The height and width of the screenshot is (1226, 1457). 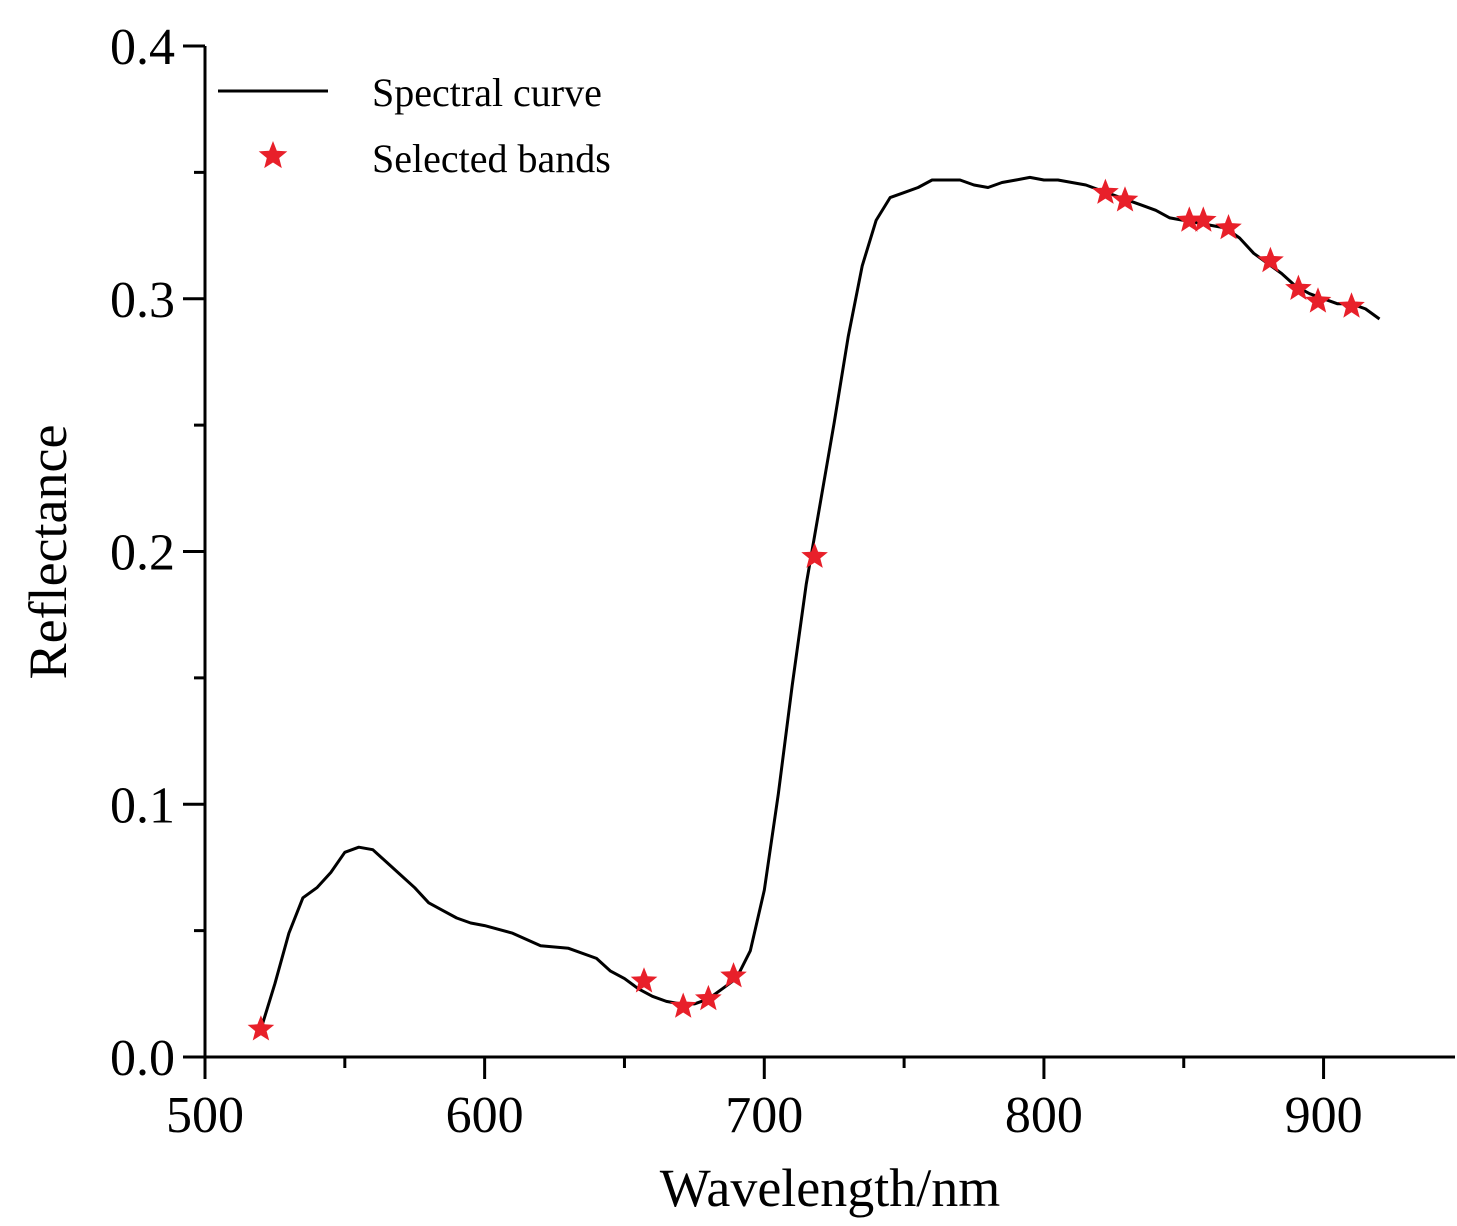 I want to click on x-tick-label: 900, so click(x=1324, y=1115).